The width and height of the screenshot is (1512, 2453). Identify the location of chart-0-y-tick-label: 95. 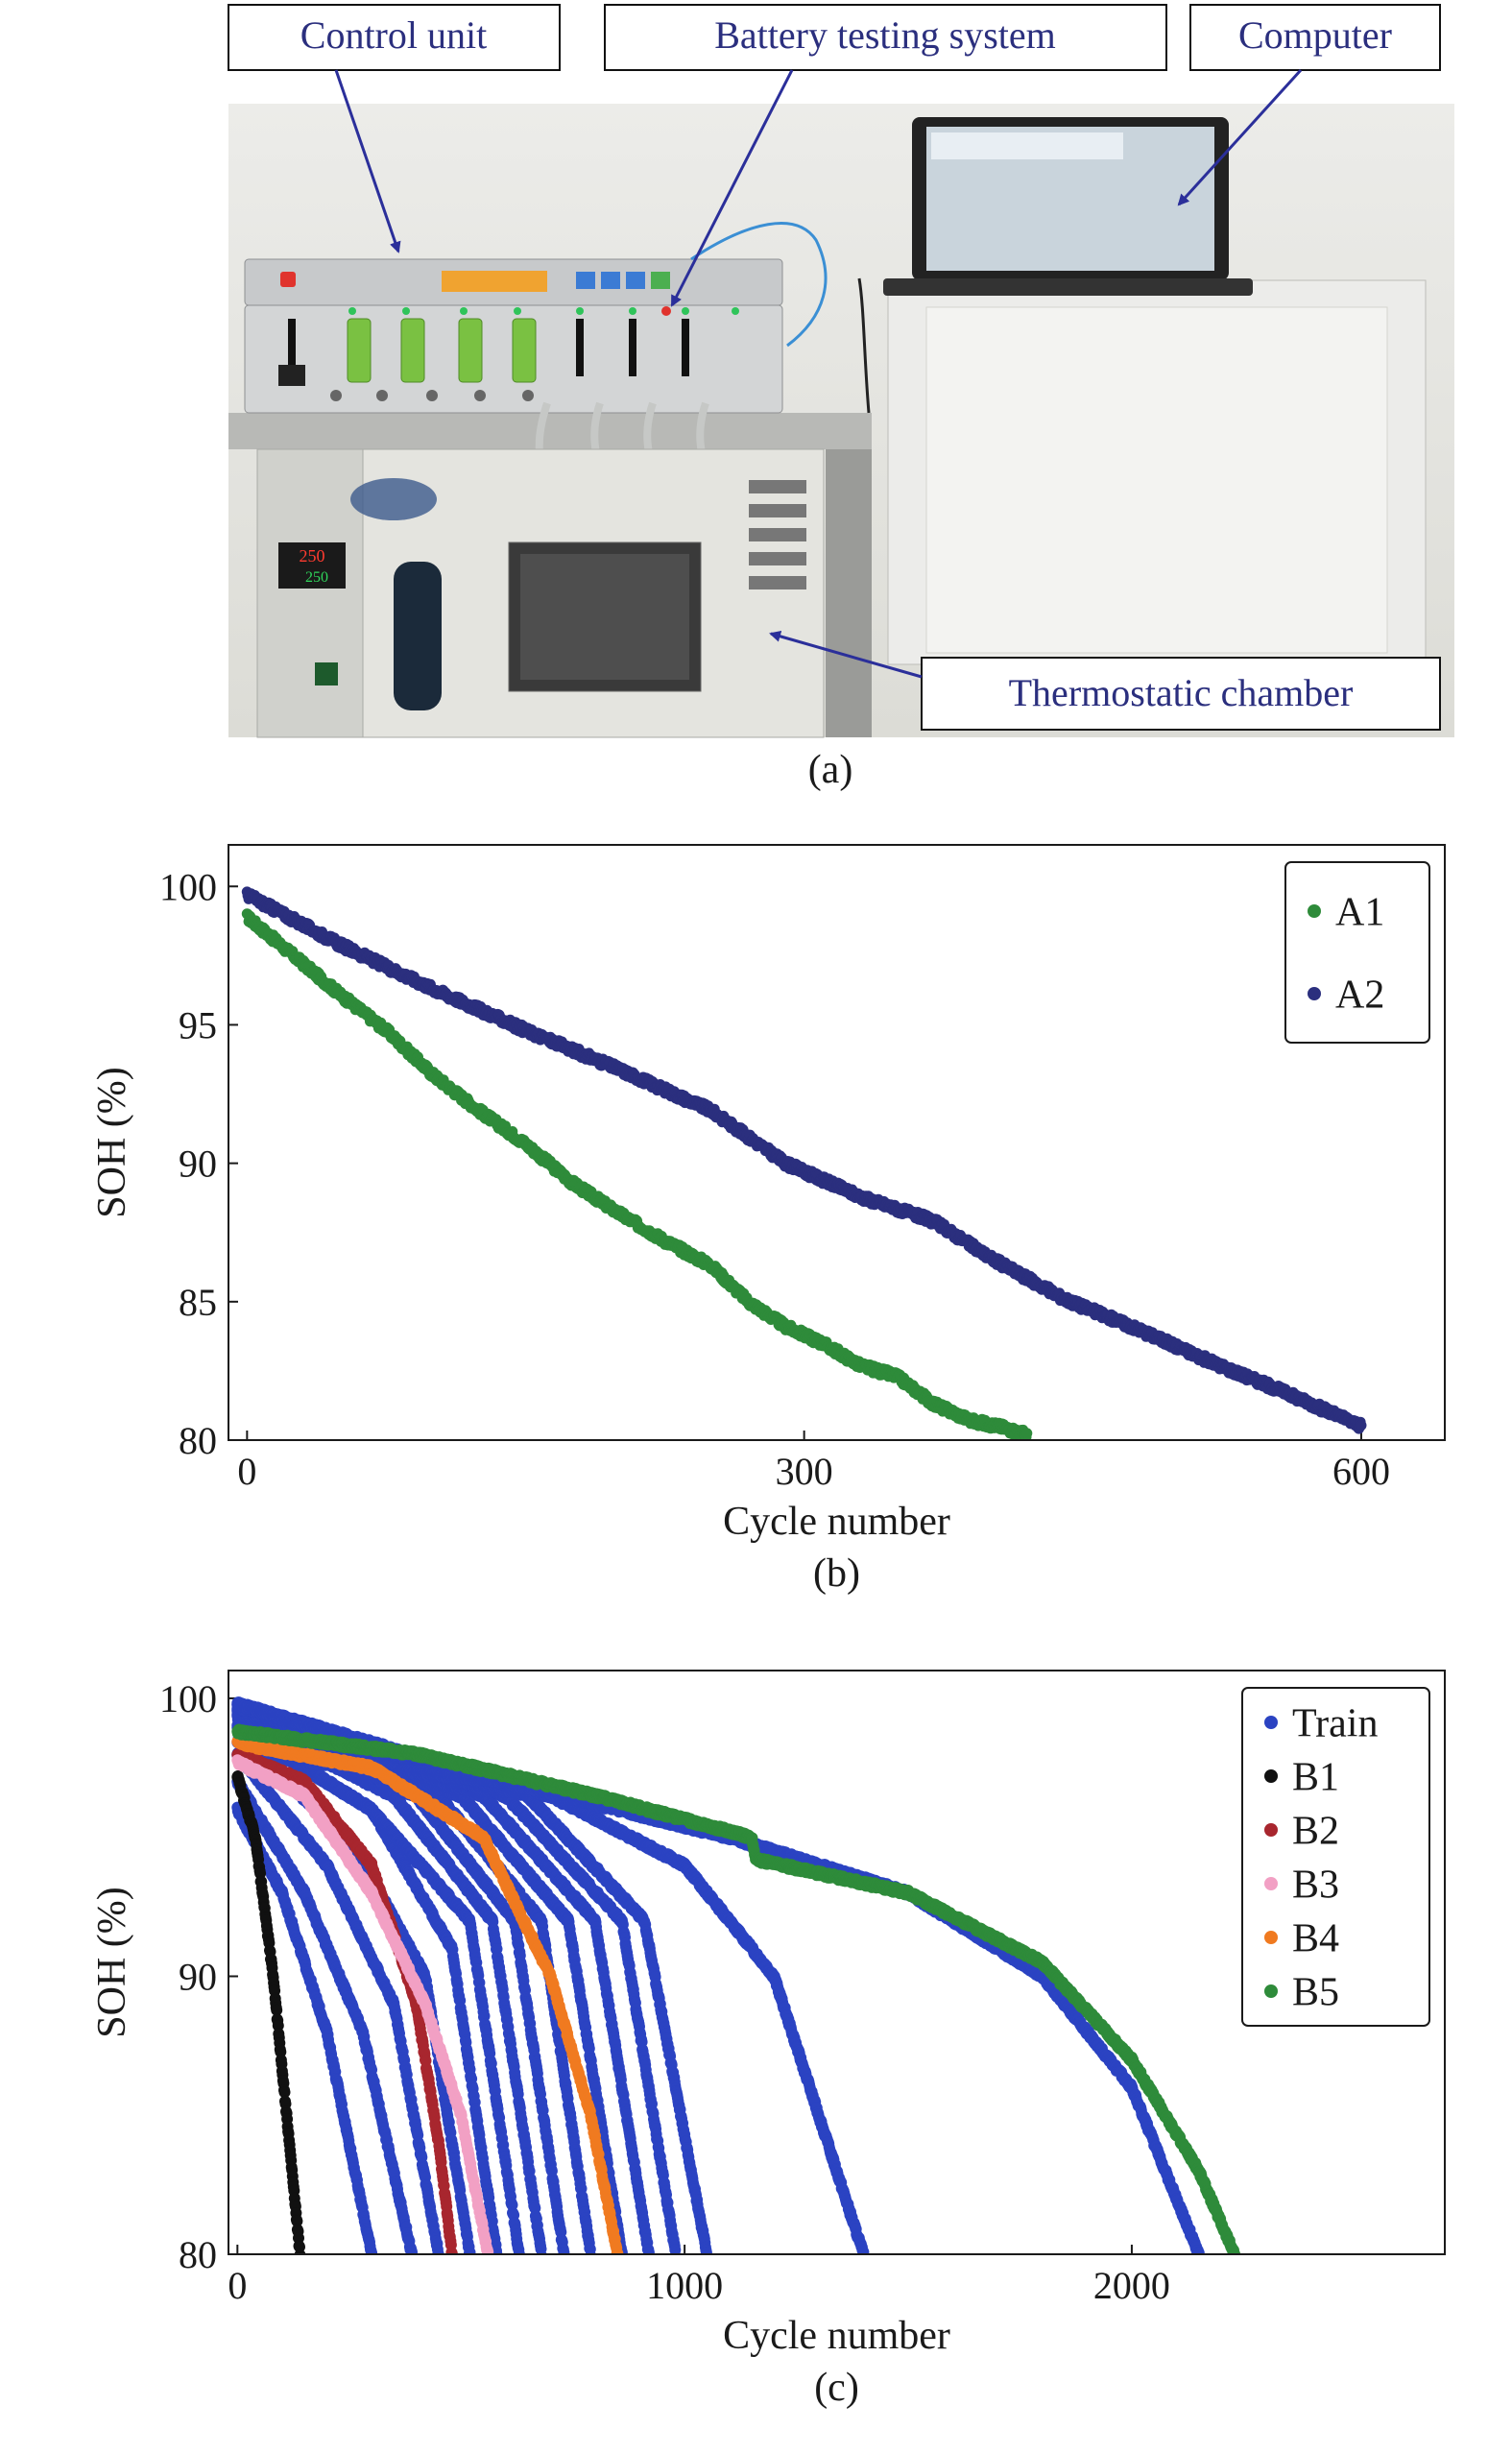
(198, 1024).